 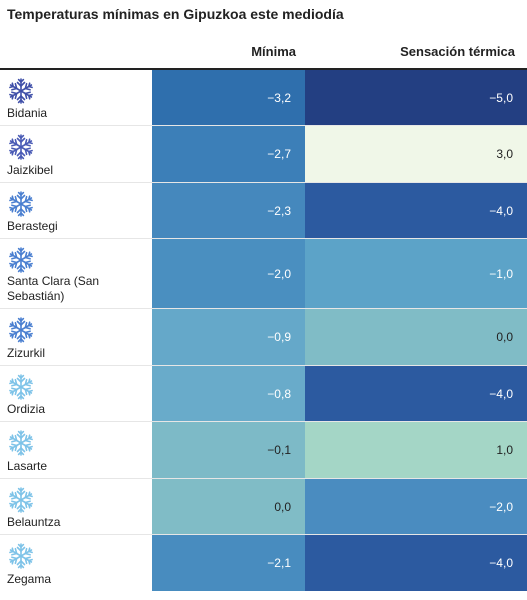 I want to click on minima-cell: −2,7, so click(x=228, y=154).